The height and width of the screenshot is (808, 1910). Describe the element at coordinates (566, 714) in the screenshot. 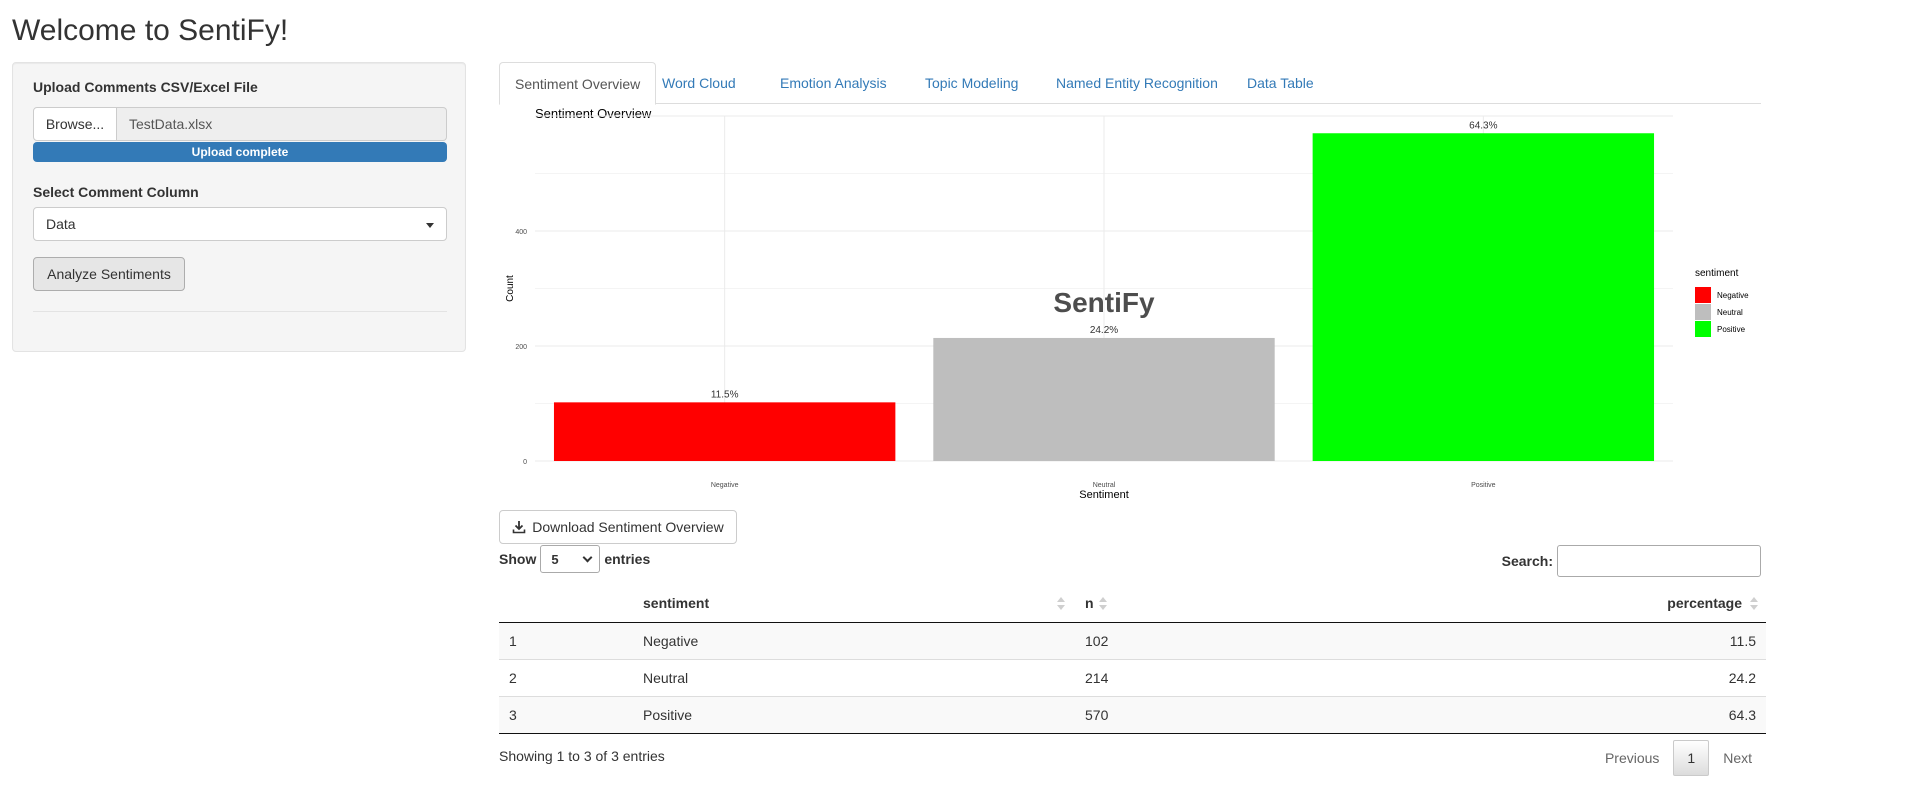

I see `cell-index: 3` at that location.